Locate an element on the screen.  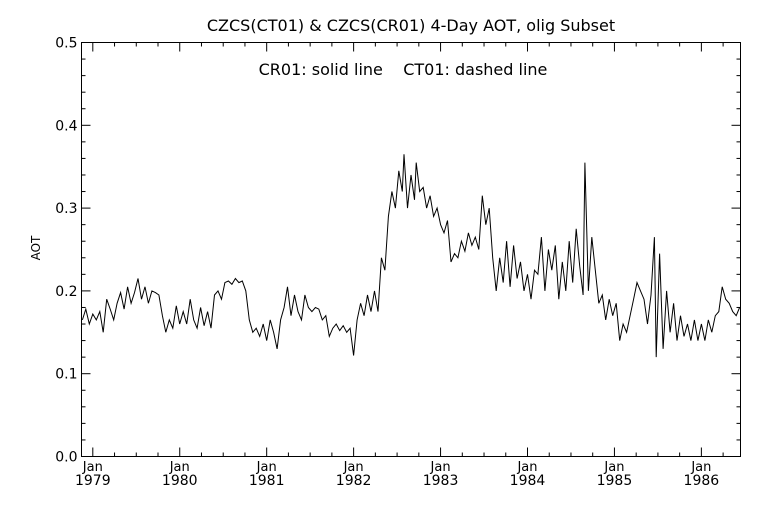
x-tick-year: 1981 is located at coordinates (267, 481).